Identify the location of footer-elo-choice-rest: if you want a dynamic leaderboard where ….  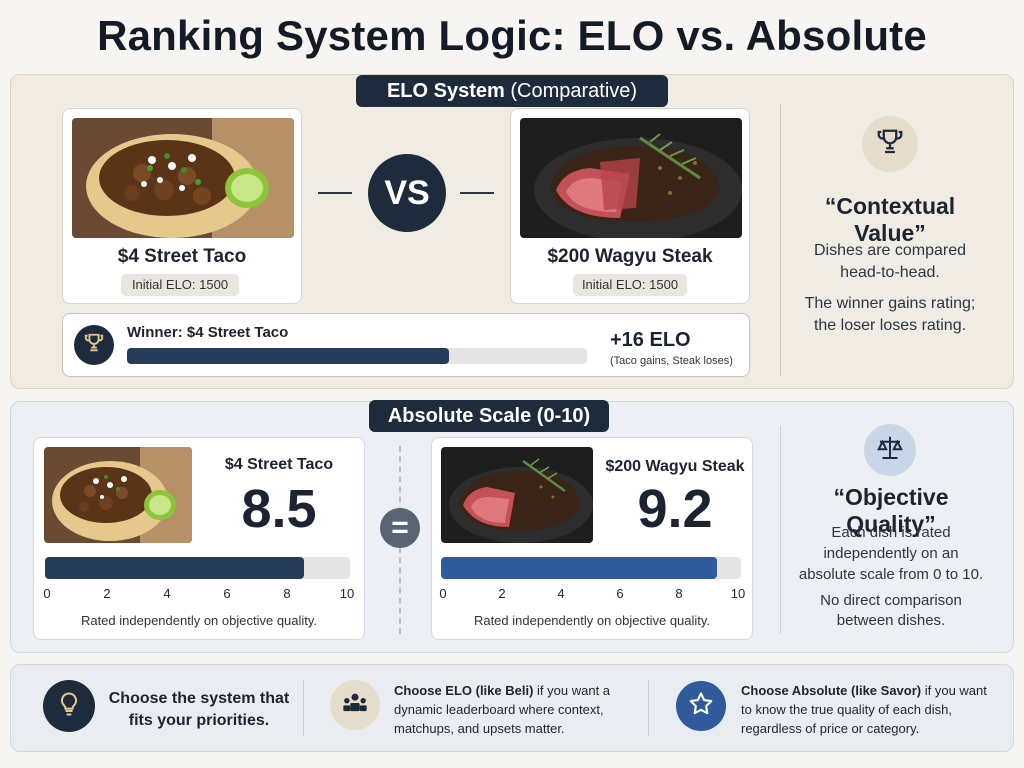
(502, 709).